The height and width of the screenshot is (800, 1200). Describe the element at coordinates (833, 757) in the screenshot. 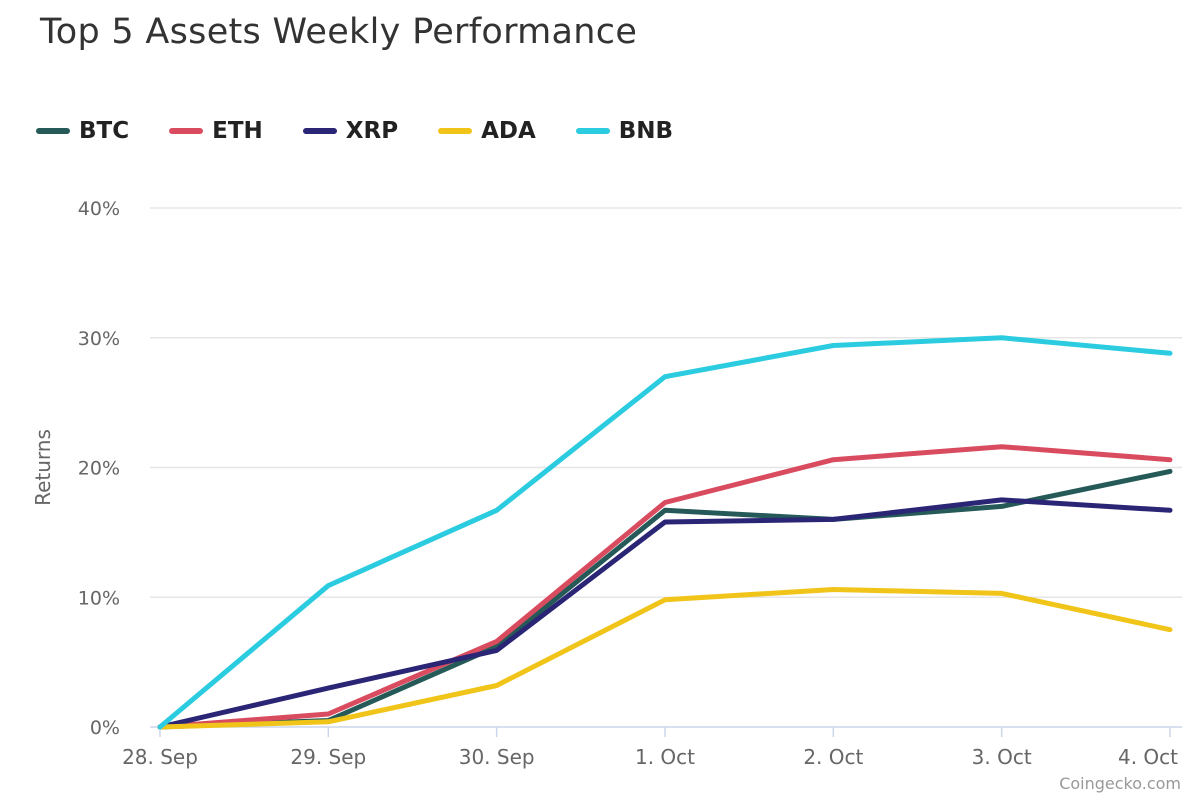

I see `x-tick-label: 2. Oct` at that location.